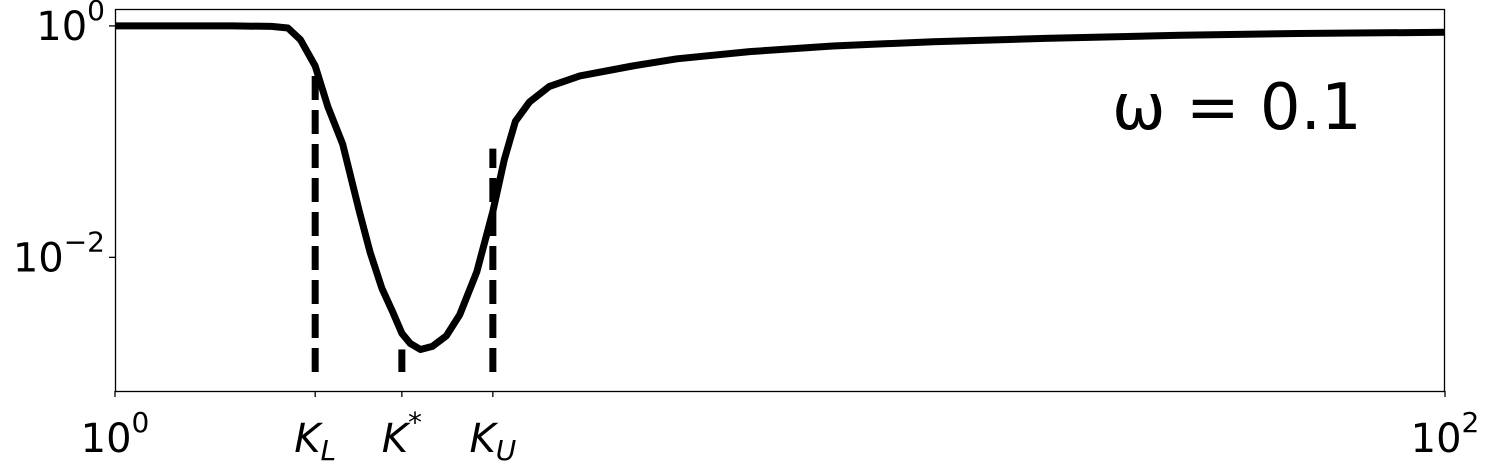  I want to click on y-tick-label: 10⁰, so click(70, 25).